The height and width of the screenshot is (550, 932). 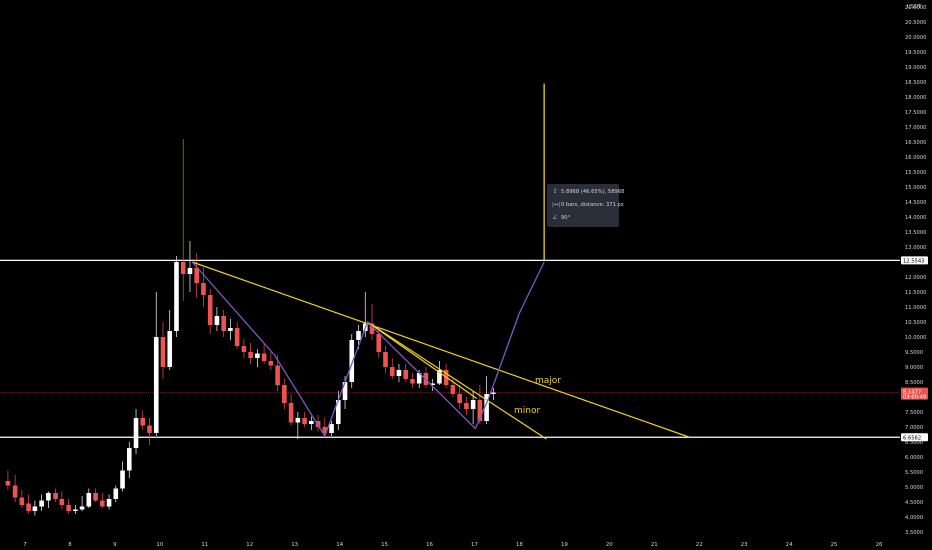 What do you see at coordinates (789, 545) in the screenshot?
I see `time-tick-label: 24` at bounding box center [789, 545].